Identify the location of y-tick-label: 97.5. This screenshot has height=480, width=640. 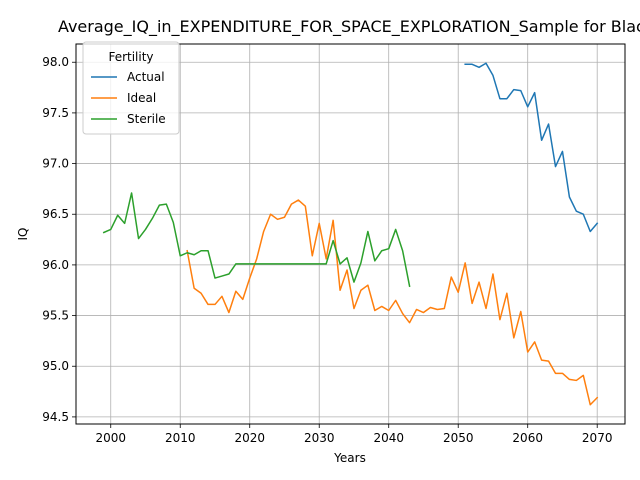
(55, 113).